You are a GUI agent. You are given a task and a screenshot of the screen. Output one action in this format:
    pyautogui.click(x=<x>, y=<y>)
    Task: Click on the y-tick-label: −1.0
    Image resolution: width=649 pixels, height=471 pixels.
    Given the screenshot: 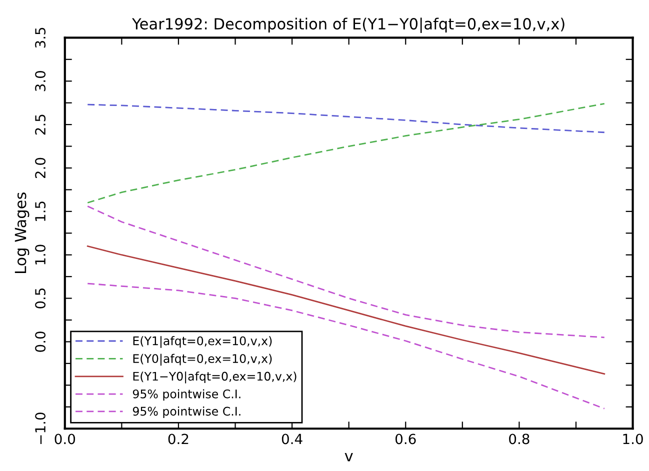 What is the action you would take?
    pyautogui.click(x=40, y=428)
    